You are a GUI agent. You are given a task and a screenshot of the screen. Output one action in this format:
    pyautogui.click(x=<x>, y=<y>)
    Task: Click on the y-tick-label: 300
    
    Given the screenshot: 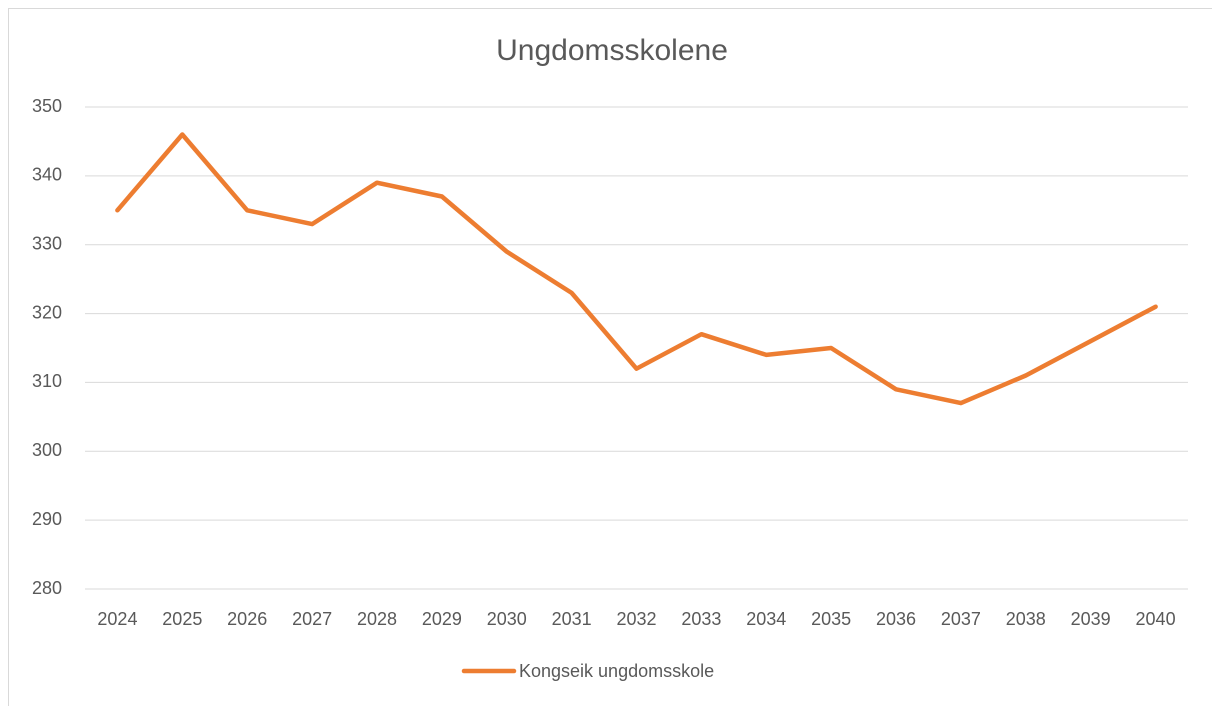 What is the action you would take?
    pyautogui.click(x=47, y=450)
    